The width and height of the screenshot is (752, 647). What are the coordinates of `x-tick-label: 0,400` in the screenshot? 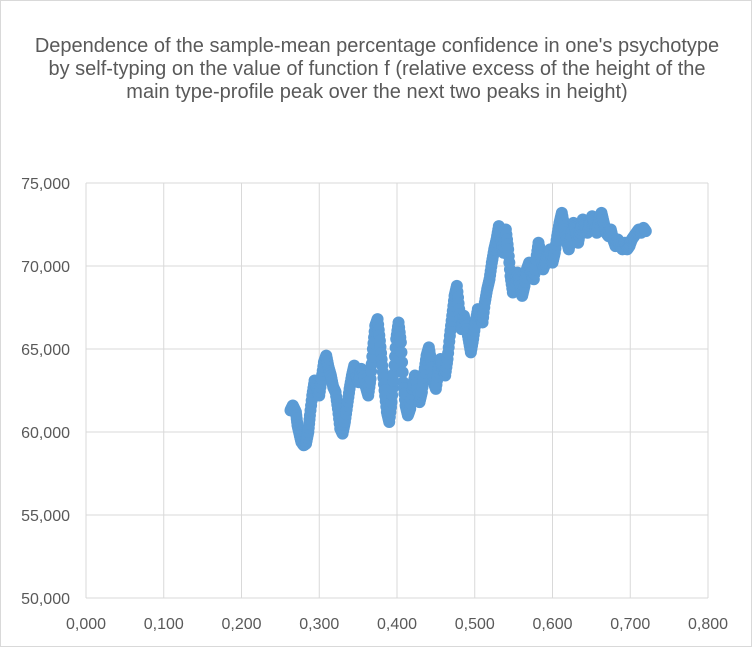 It's located at (397, 624).